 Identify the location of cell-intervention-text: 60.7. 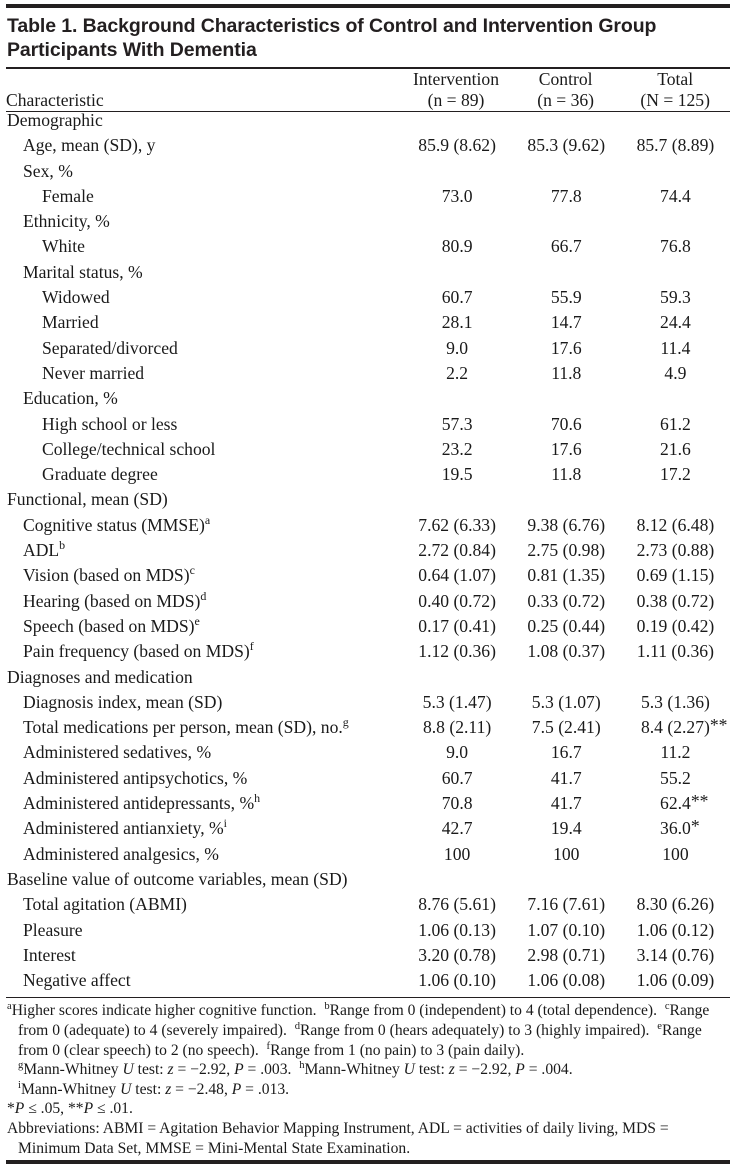
(457, 297).